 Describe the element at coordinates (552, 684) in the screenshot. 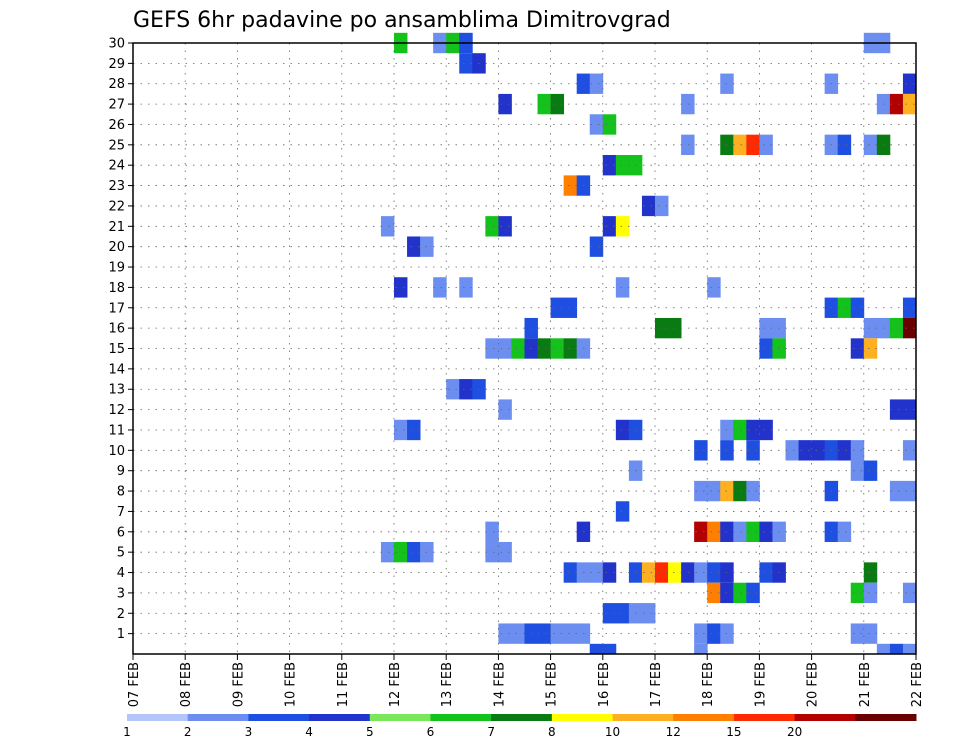

I see `x-tick-label: 15 FEB` at that location.